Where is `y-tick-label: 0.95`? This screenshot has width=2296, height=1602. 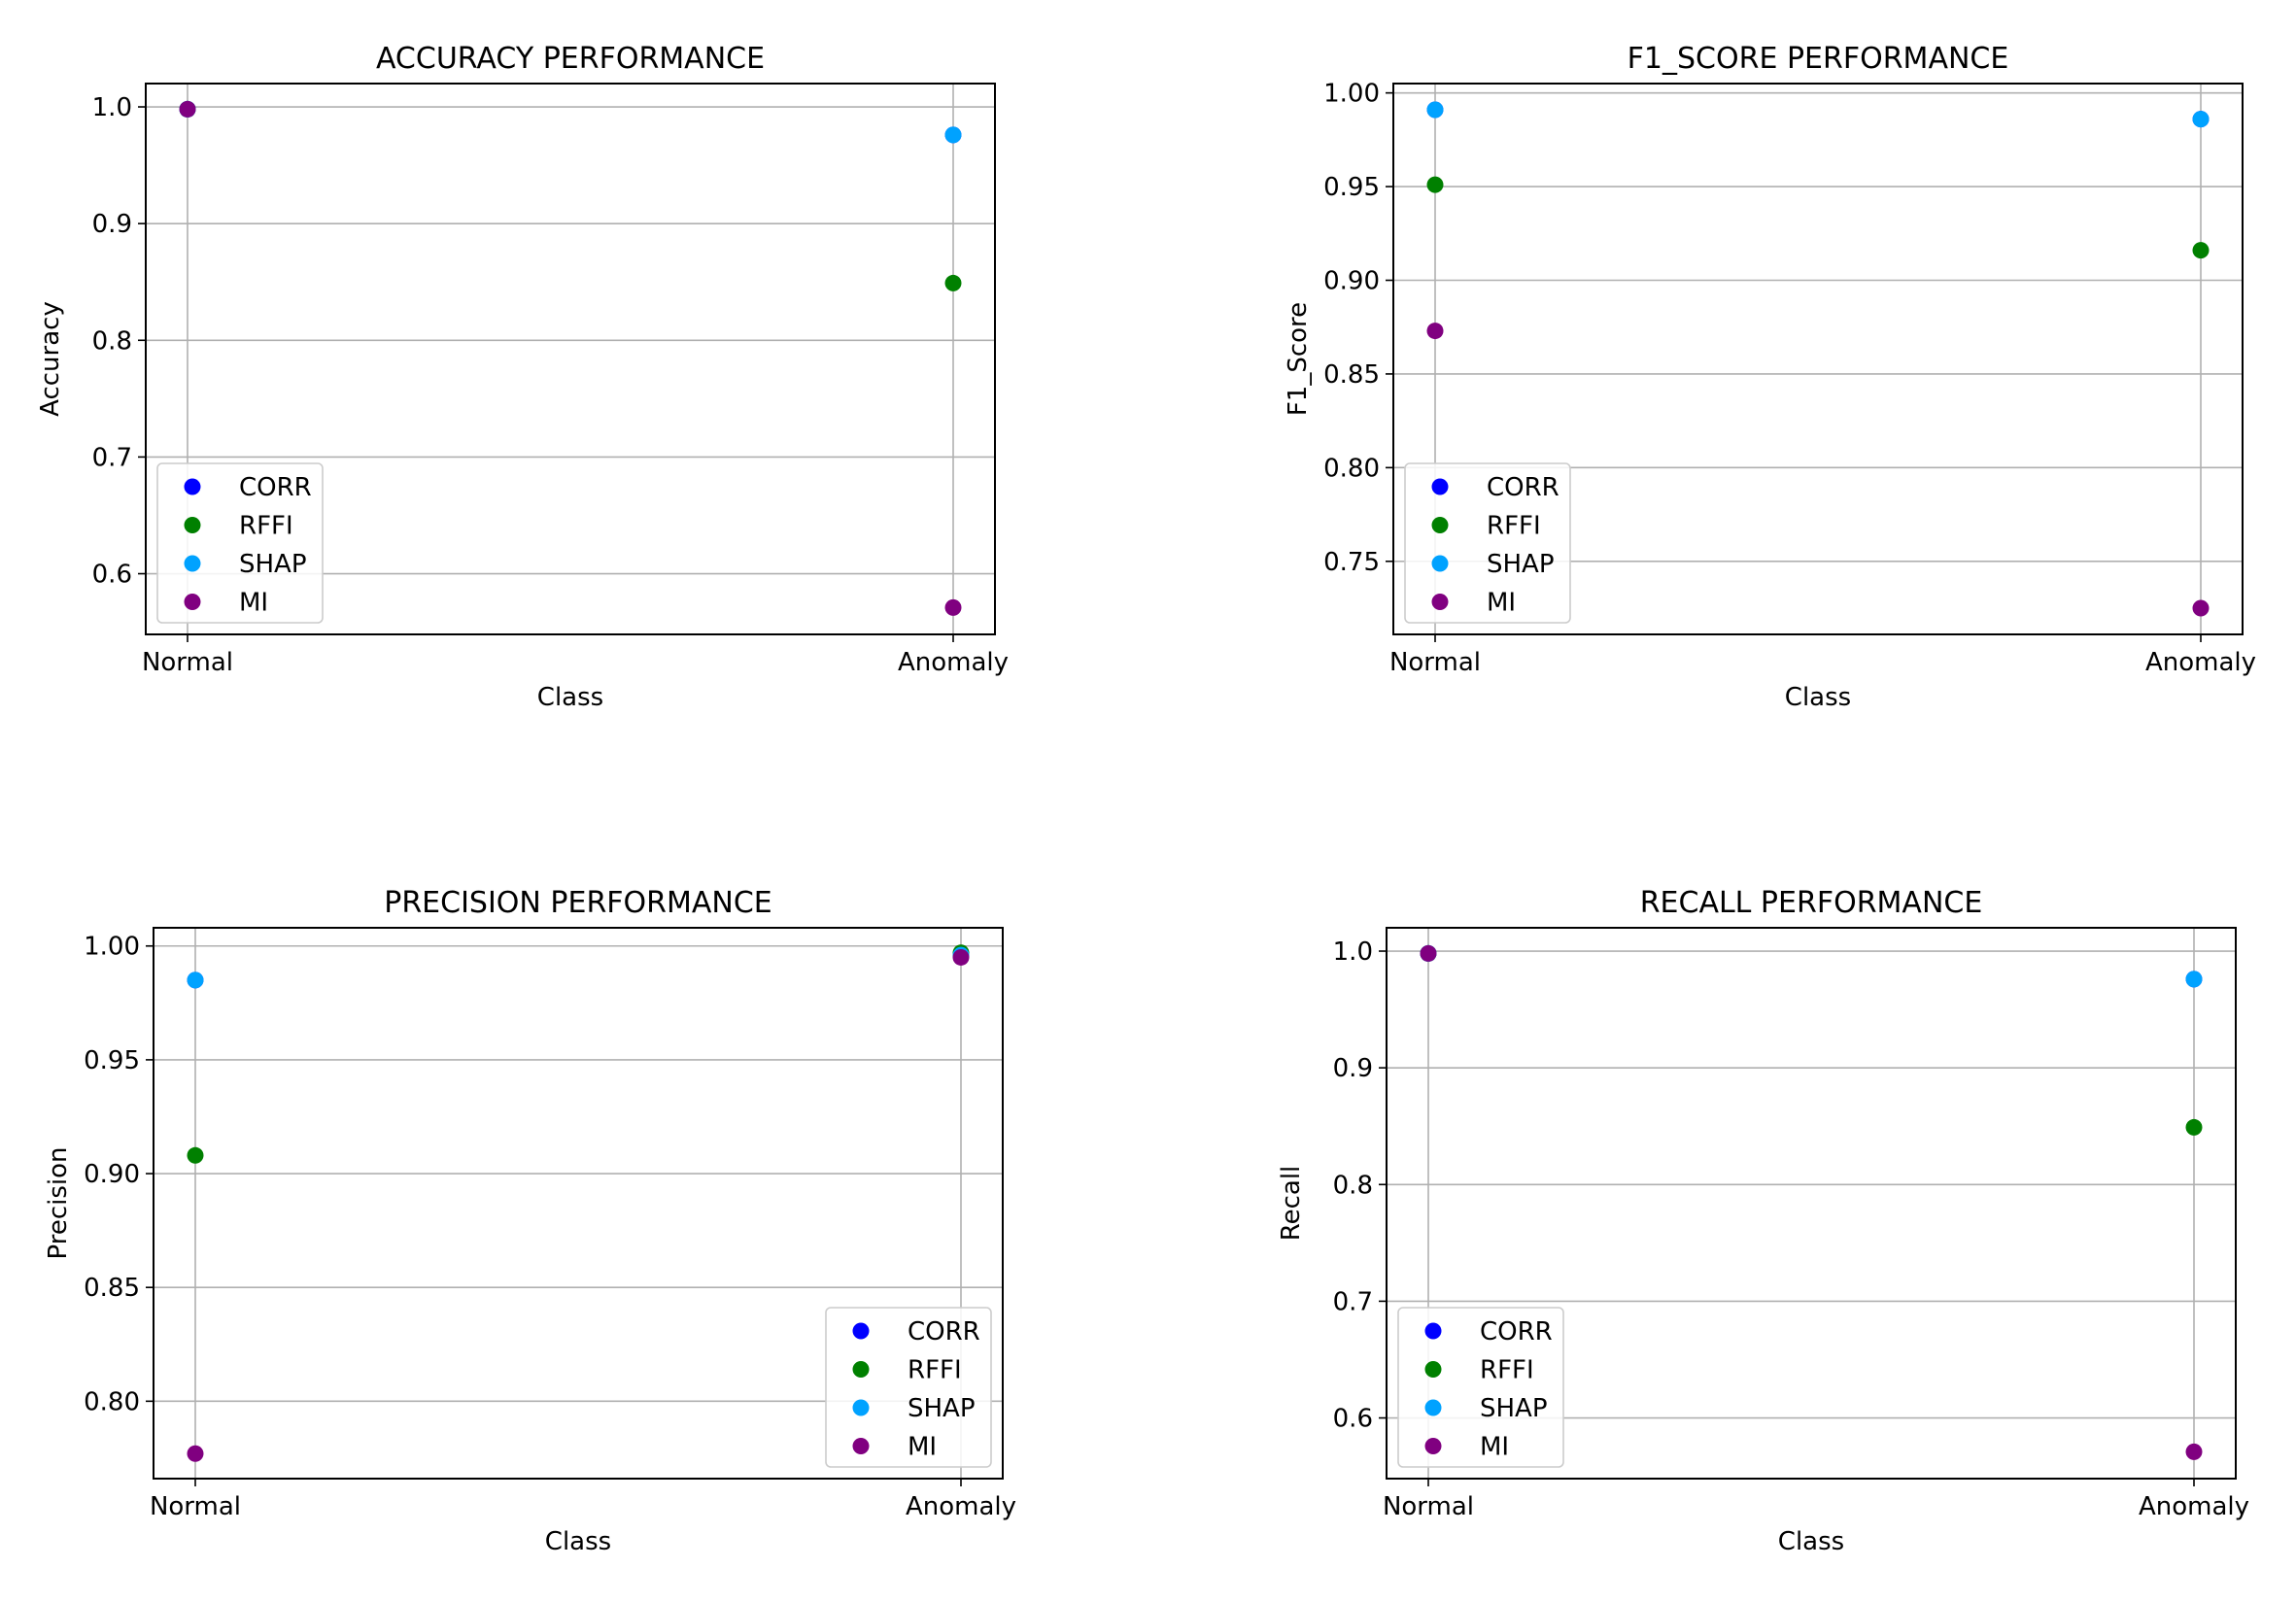 y-tick-label: 0.95 is located at coordinates (1351, 187).